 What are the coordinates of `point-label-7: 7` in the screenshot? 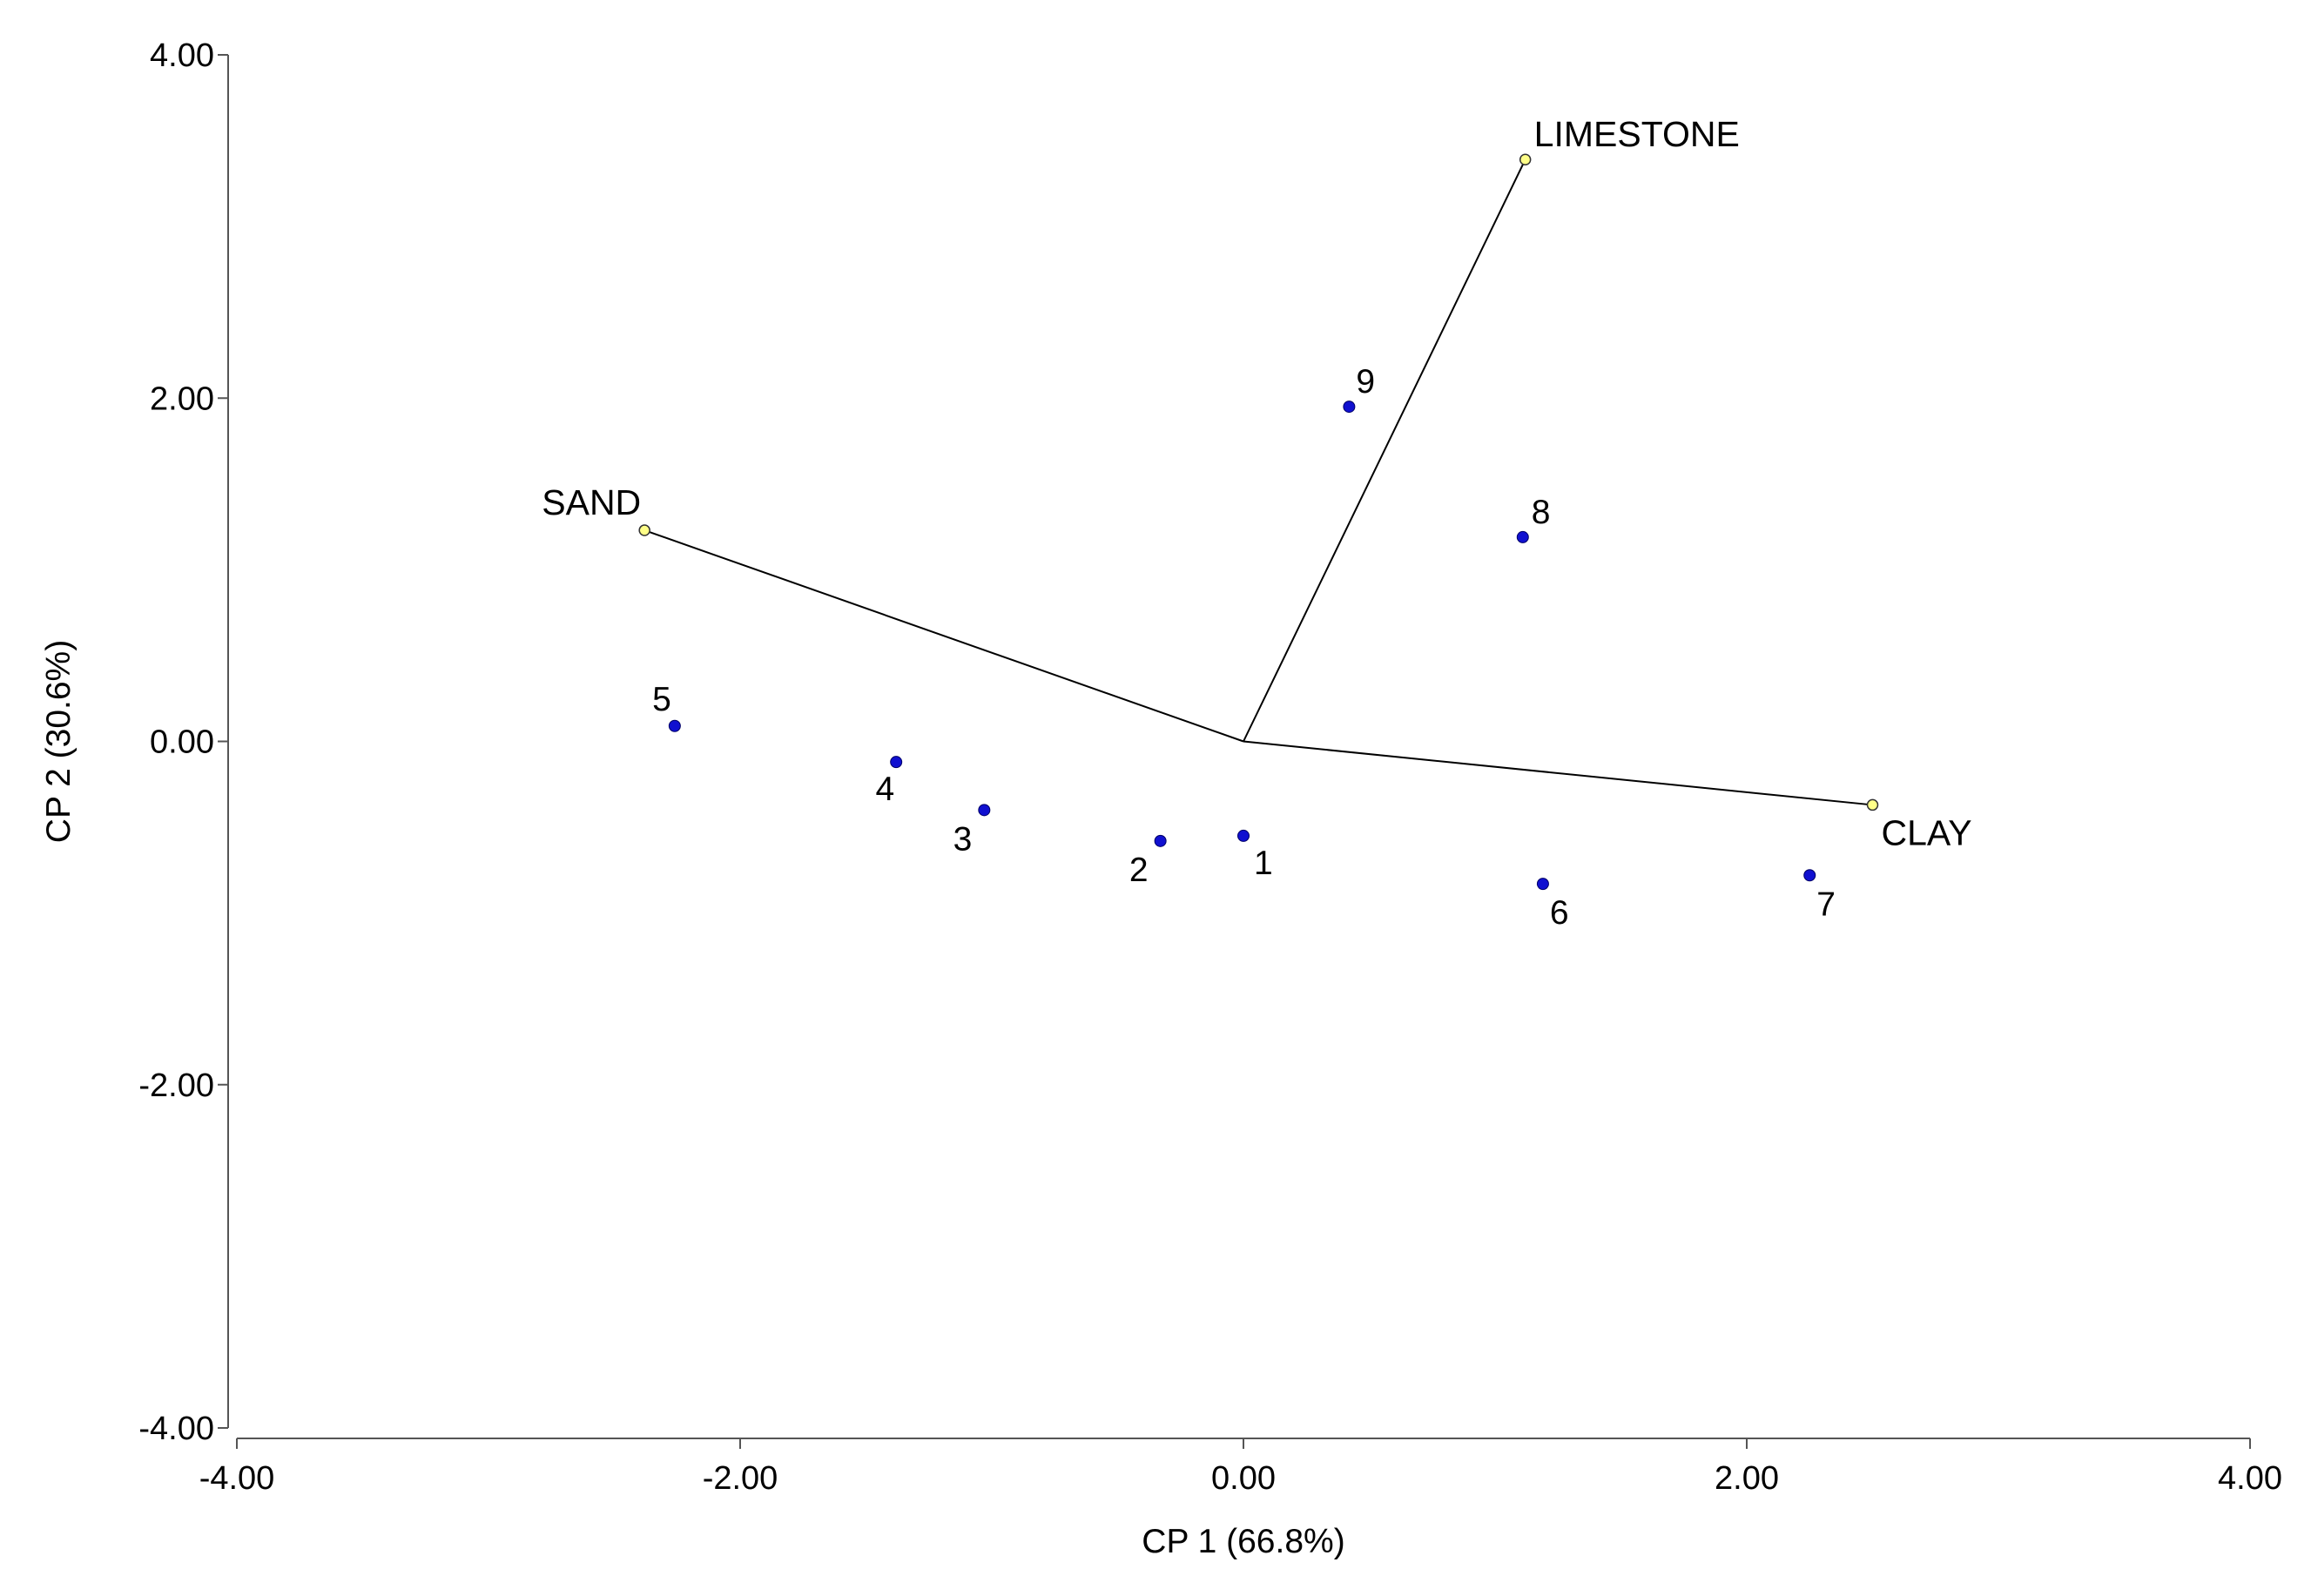 It's located at (1826, 904).